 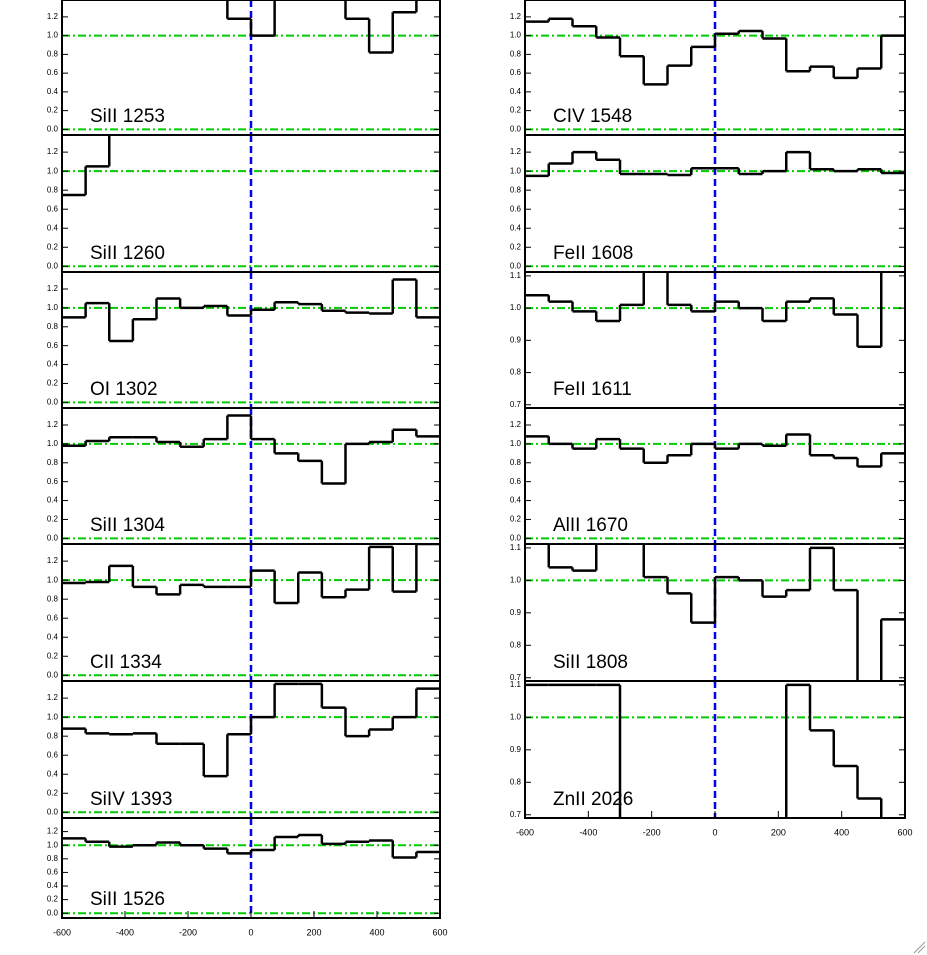 What do you see at coordinates (593, 253) in the screenshot?
I see `panel-label: FeII 1608` at bounding box center [593, 253].